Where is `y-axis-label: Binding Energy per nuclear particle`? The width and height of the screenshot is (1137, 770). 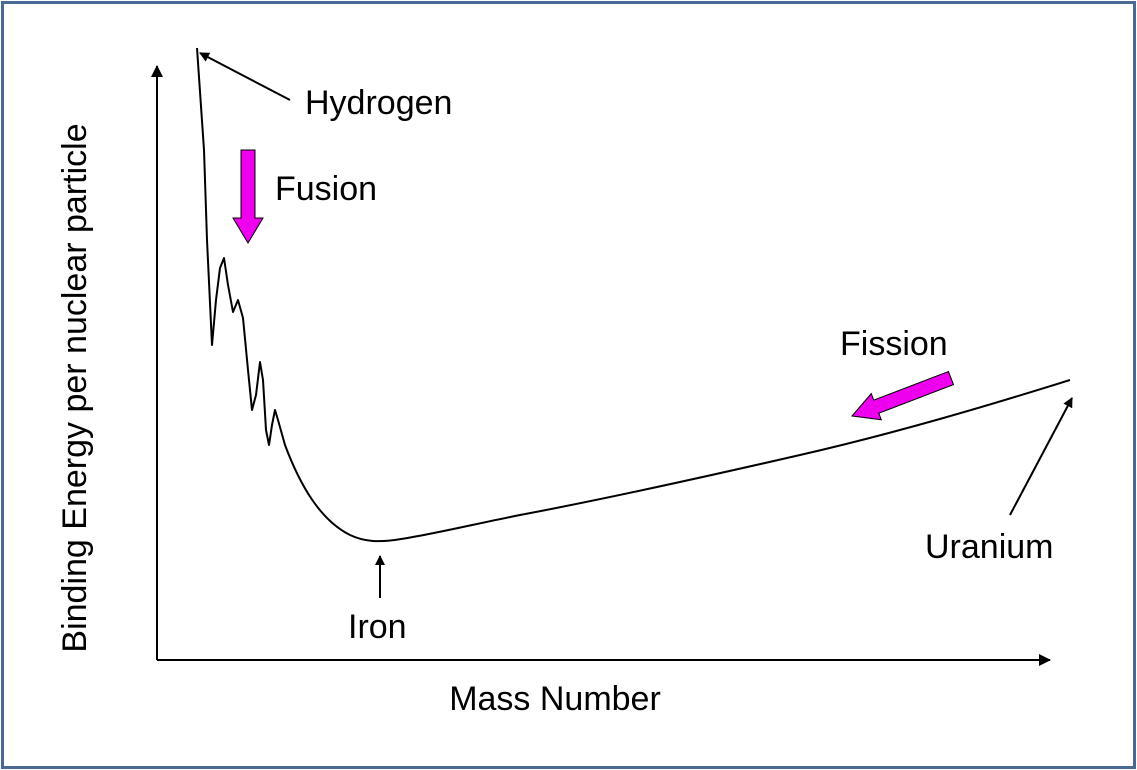
y-axis-label: Binding Energy per nuclear particle is located at coordinates (75, 387).